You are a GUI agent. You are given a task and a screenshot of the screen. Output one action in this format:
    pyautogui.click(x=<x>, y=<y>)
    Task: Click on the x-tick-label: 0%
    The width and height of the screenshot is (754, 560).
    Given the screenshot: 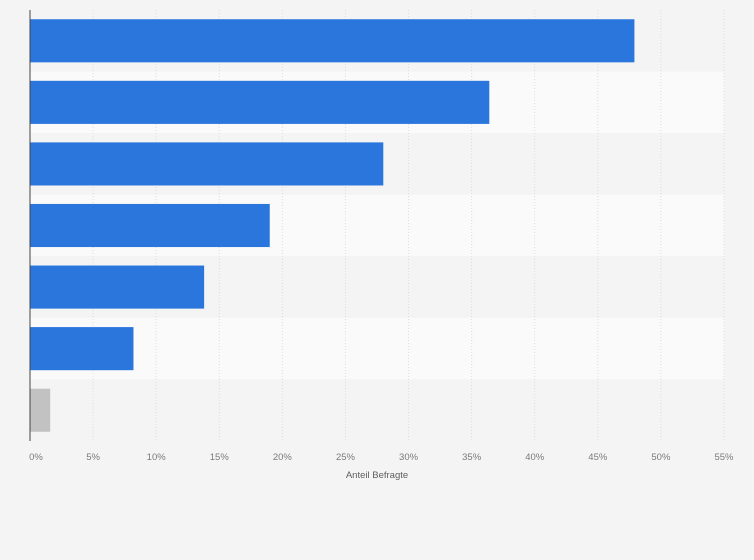 What is the action you would take?
    pyautogui.click(x=36, y=457)
    